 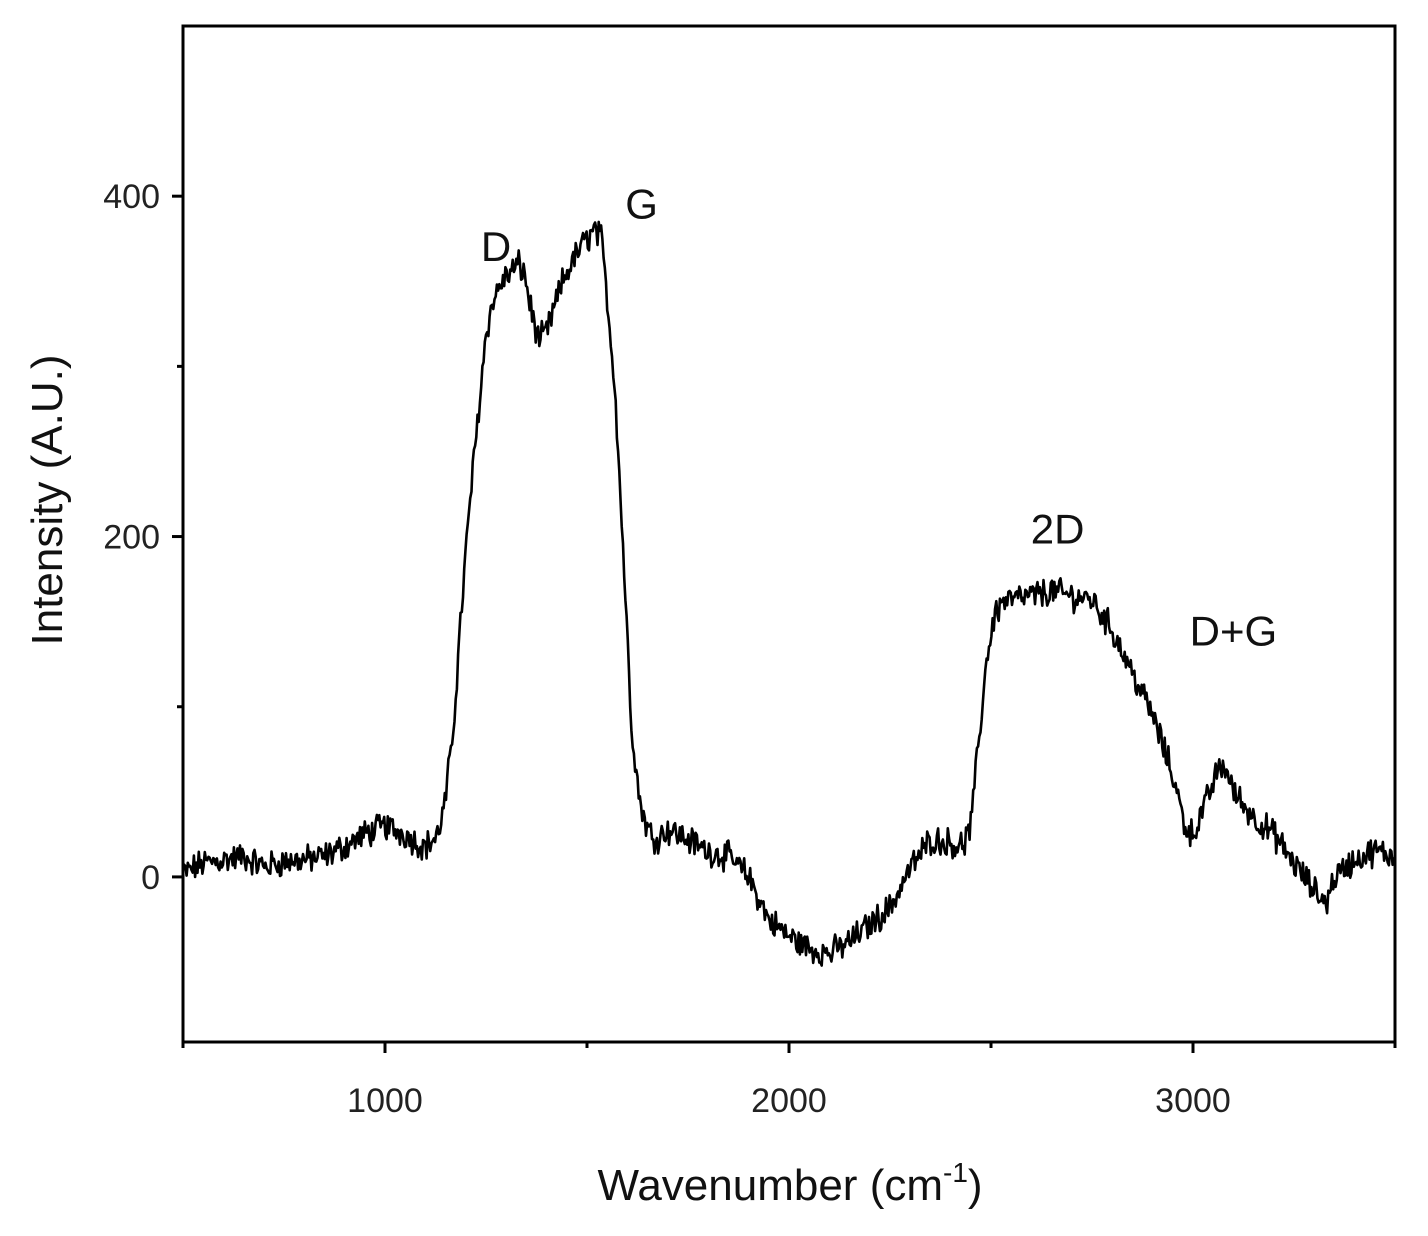 What do you see at coordinates (789, 1101) in the screenshot?
I see `x-tick-label: 2000` at bounding box center [789, 1101].